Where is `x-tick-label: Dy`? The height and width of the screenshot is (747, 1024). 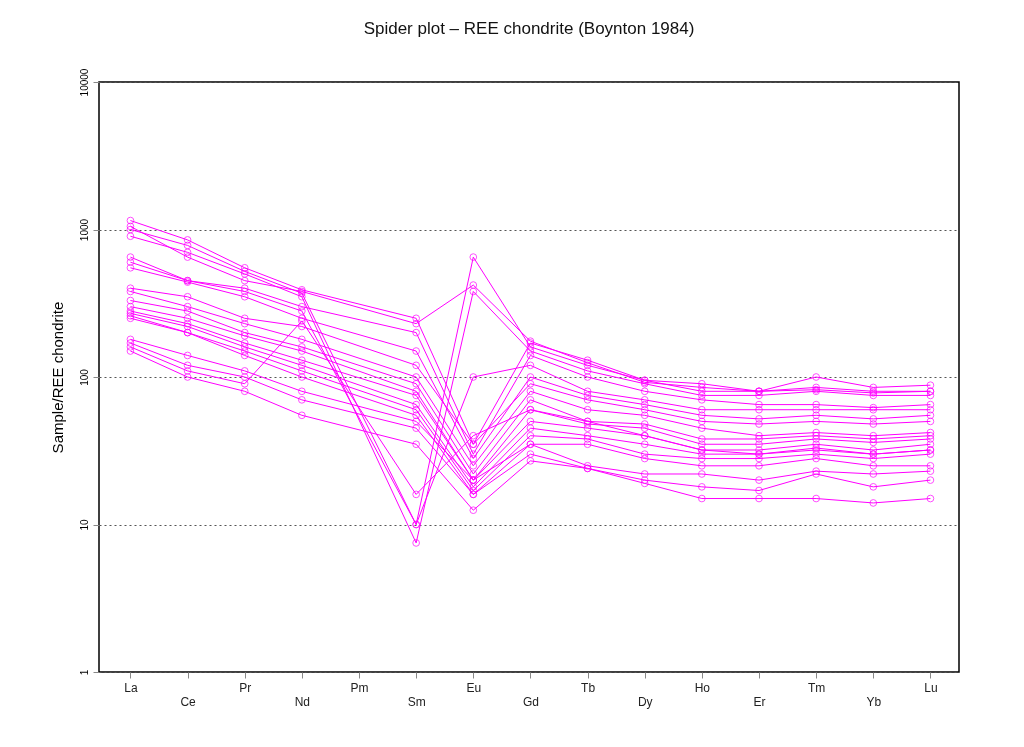 x-tick-label: Dy is located at coordinates (645, 701).